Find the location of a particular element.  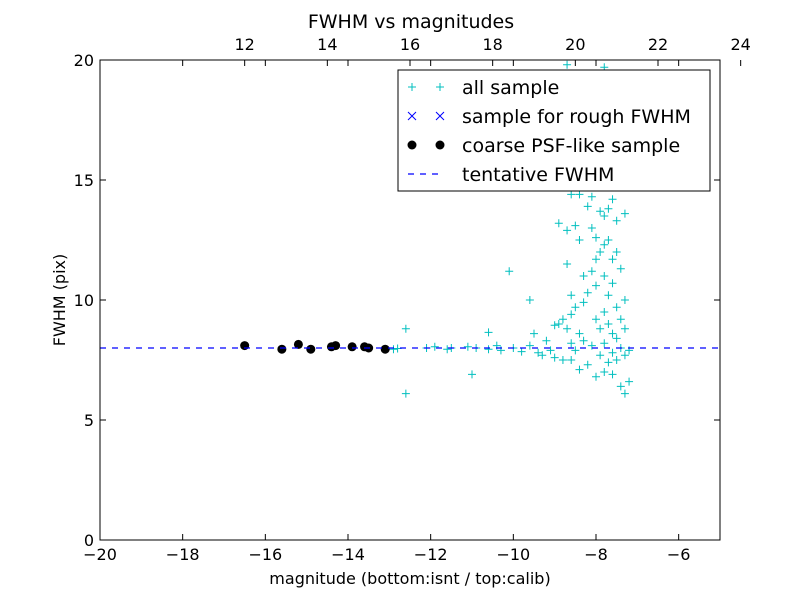

x-axis-title: magnitude (bottom:isnt / top:calib) is located at coordinates (409, 578).